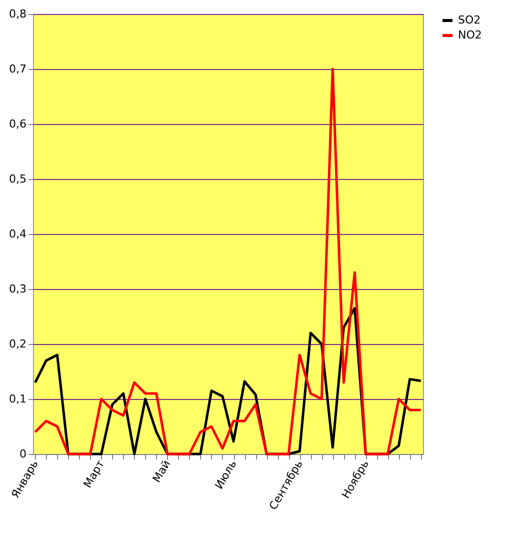 This screenshot has width=523, height=557. Describe the element at coordinates (17, 124) in the screenshot. I see `y-tick-label: 0,6` at that location.